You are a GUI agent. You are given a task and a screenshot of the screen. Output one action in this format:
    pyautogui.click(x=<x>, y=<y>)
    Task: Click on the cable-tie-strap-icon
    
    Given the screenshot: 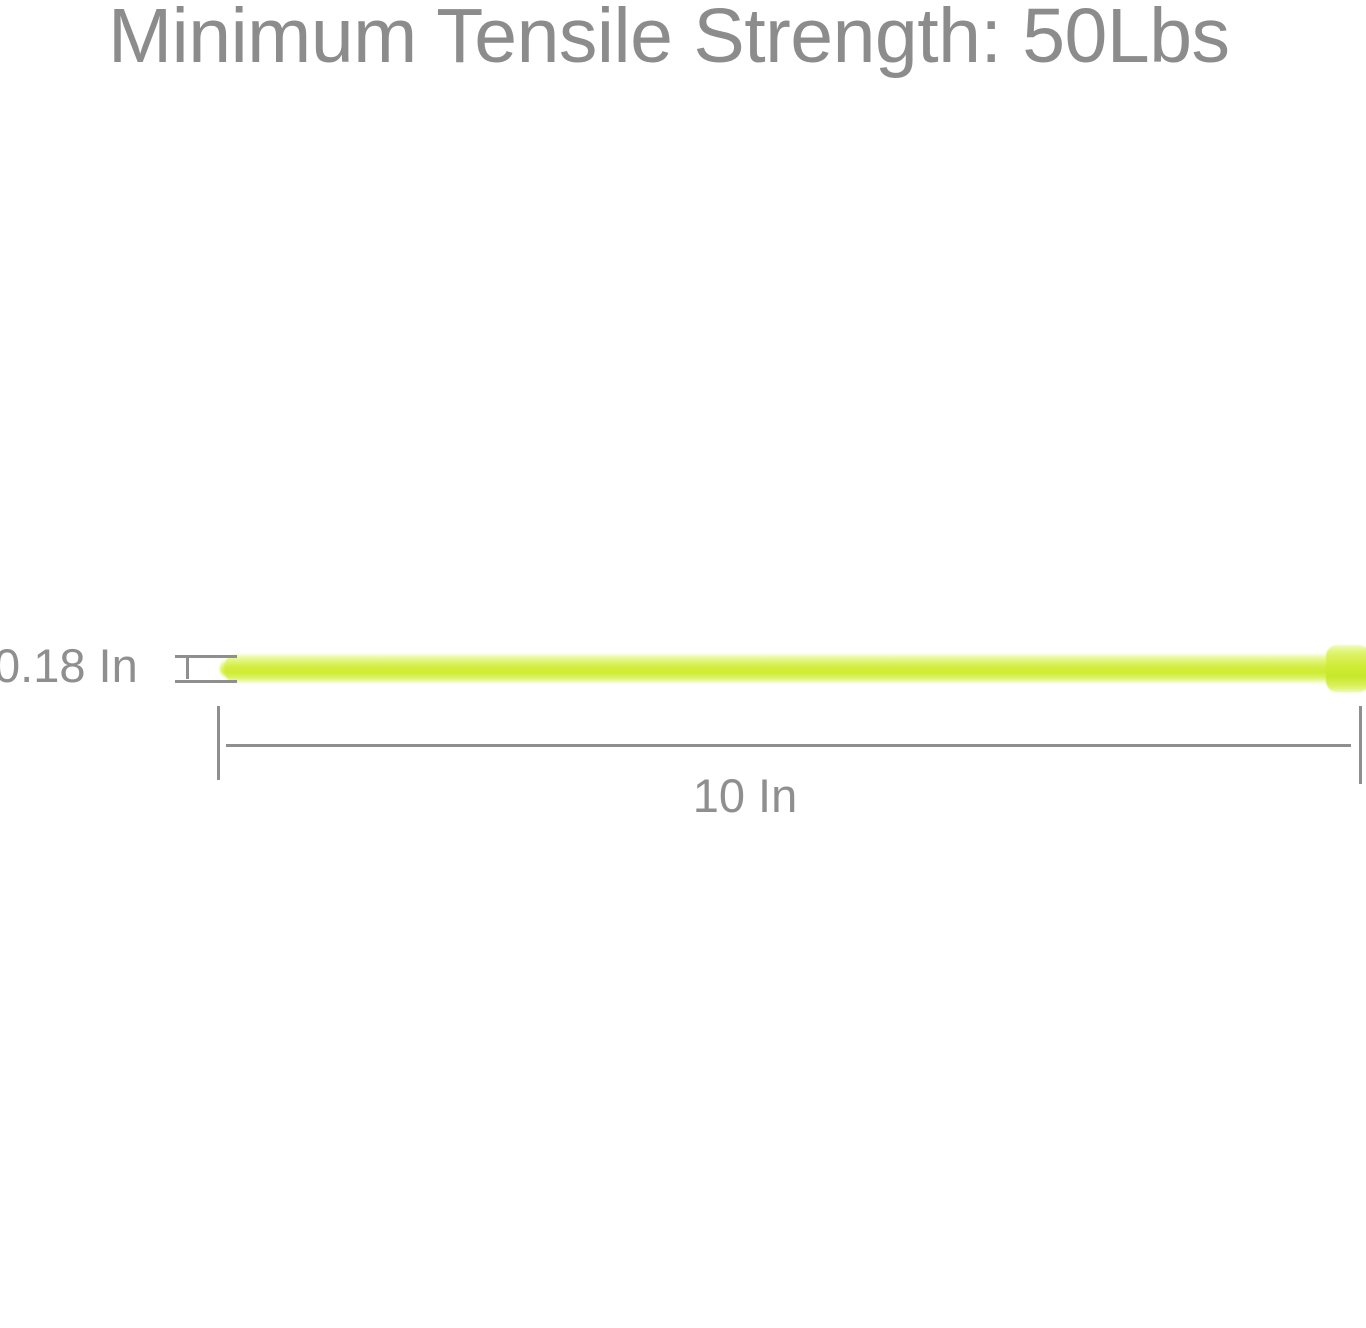 What is the action you would take?
    pyautogui.click(x=784, y=668)
    